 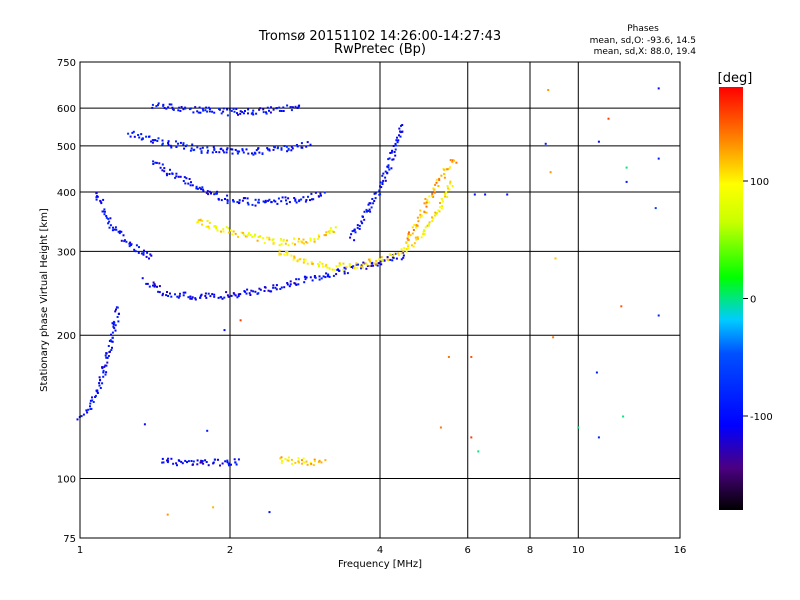 I want to click on chart-subtitle: RwPretec (Bp), so click(x=380, y=49).